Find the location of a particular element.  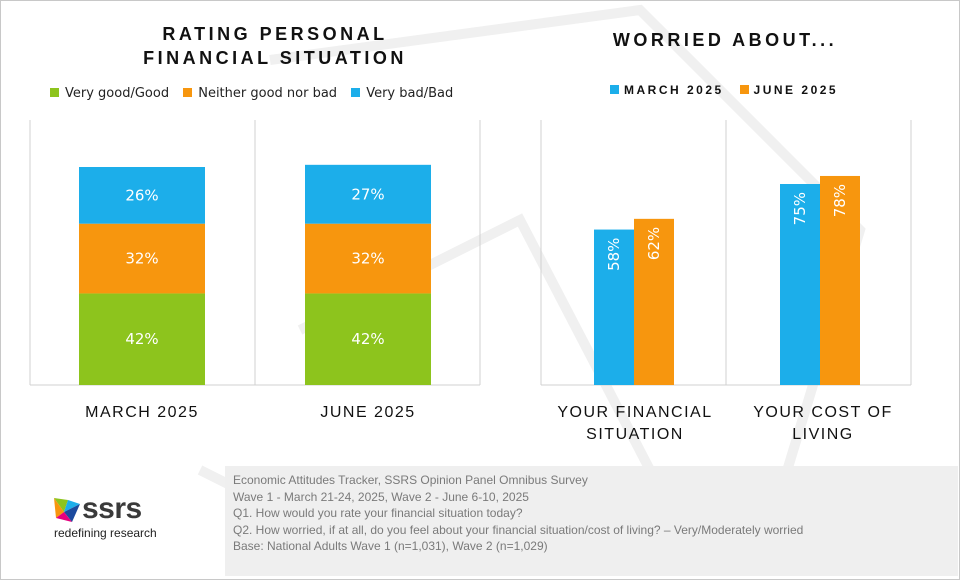

bar-value-label: 26% is located at coordinates (141, 195).